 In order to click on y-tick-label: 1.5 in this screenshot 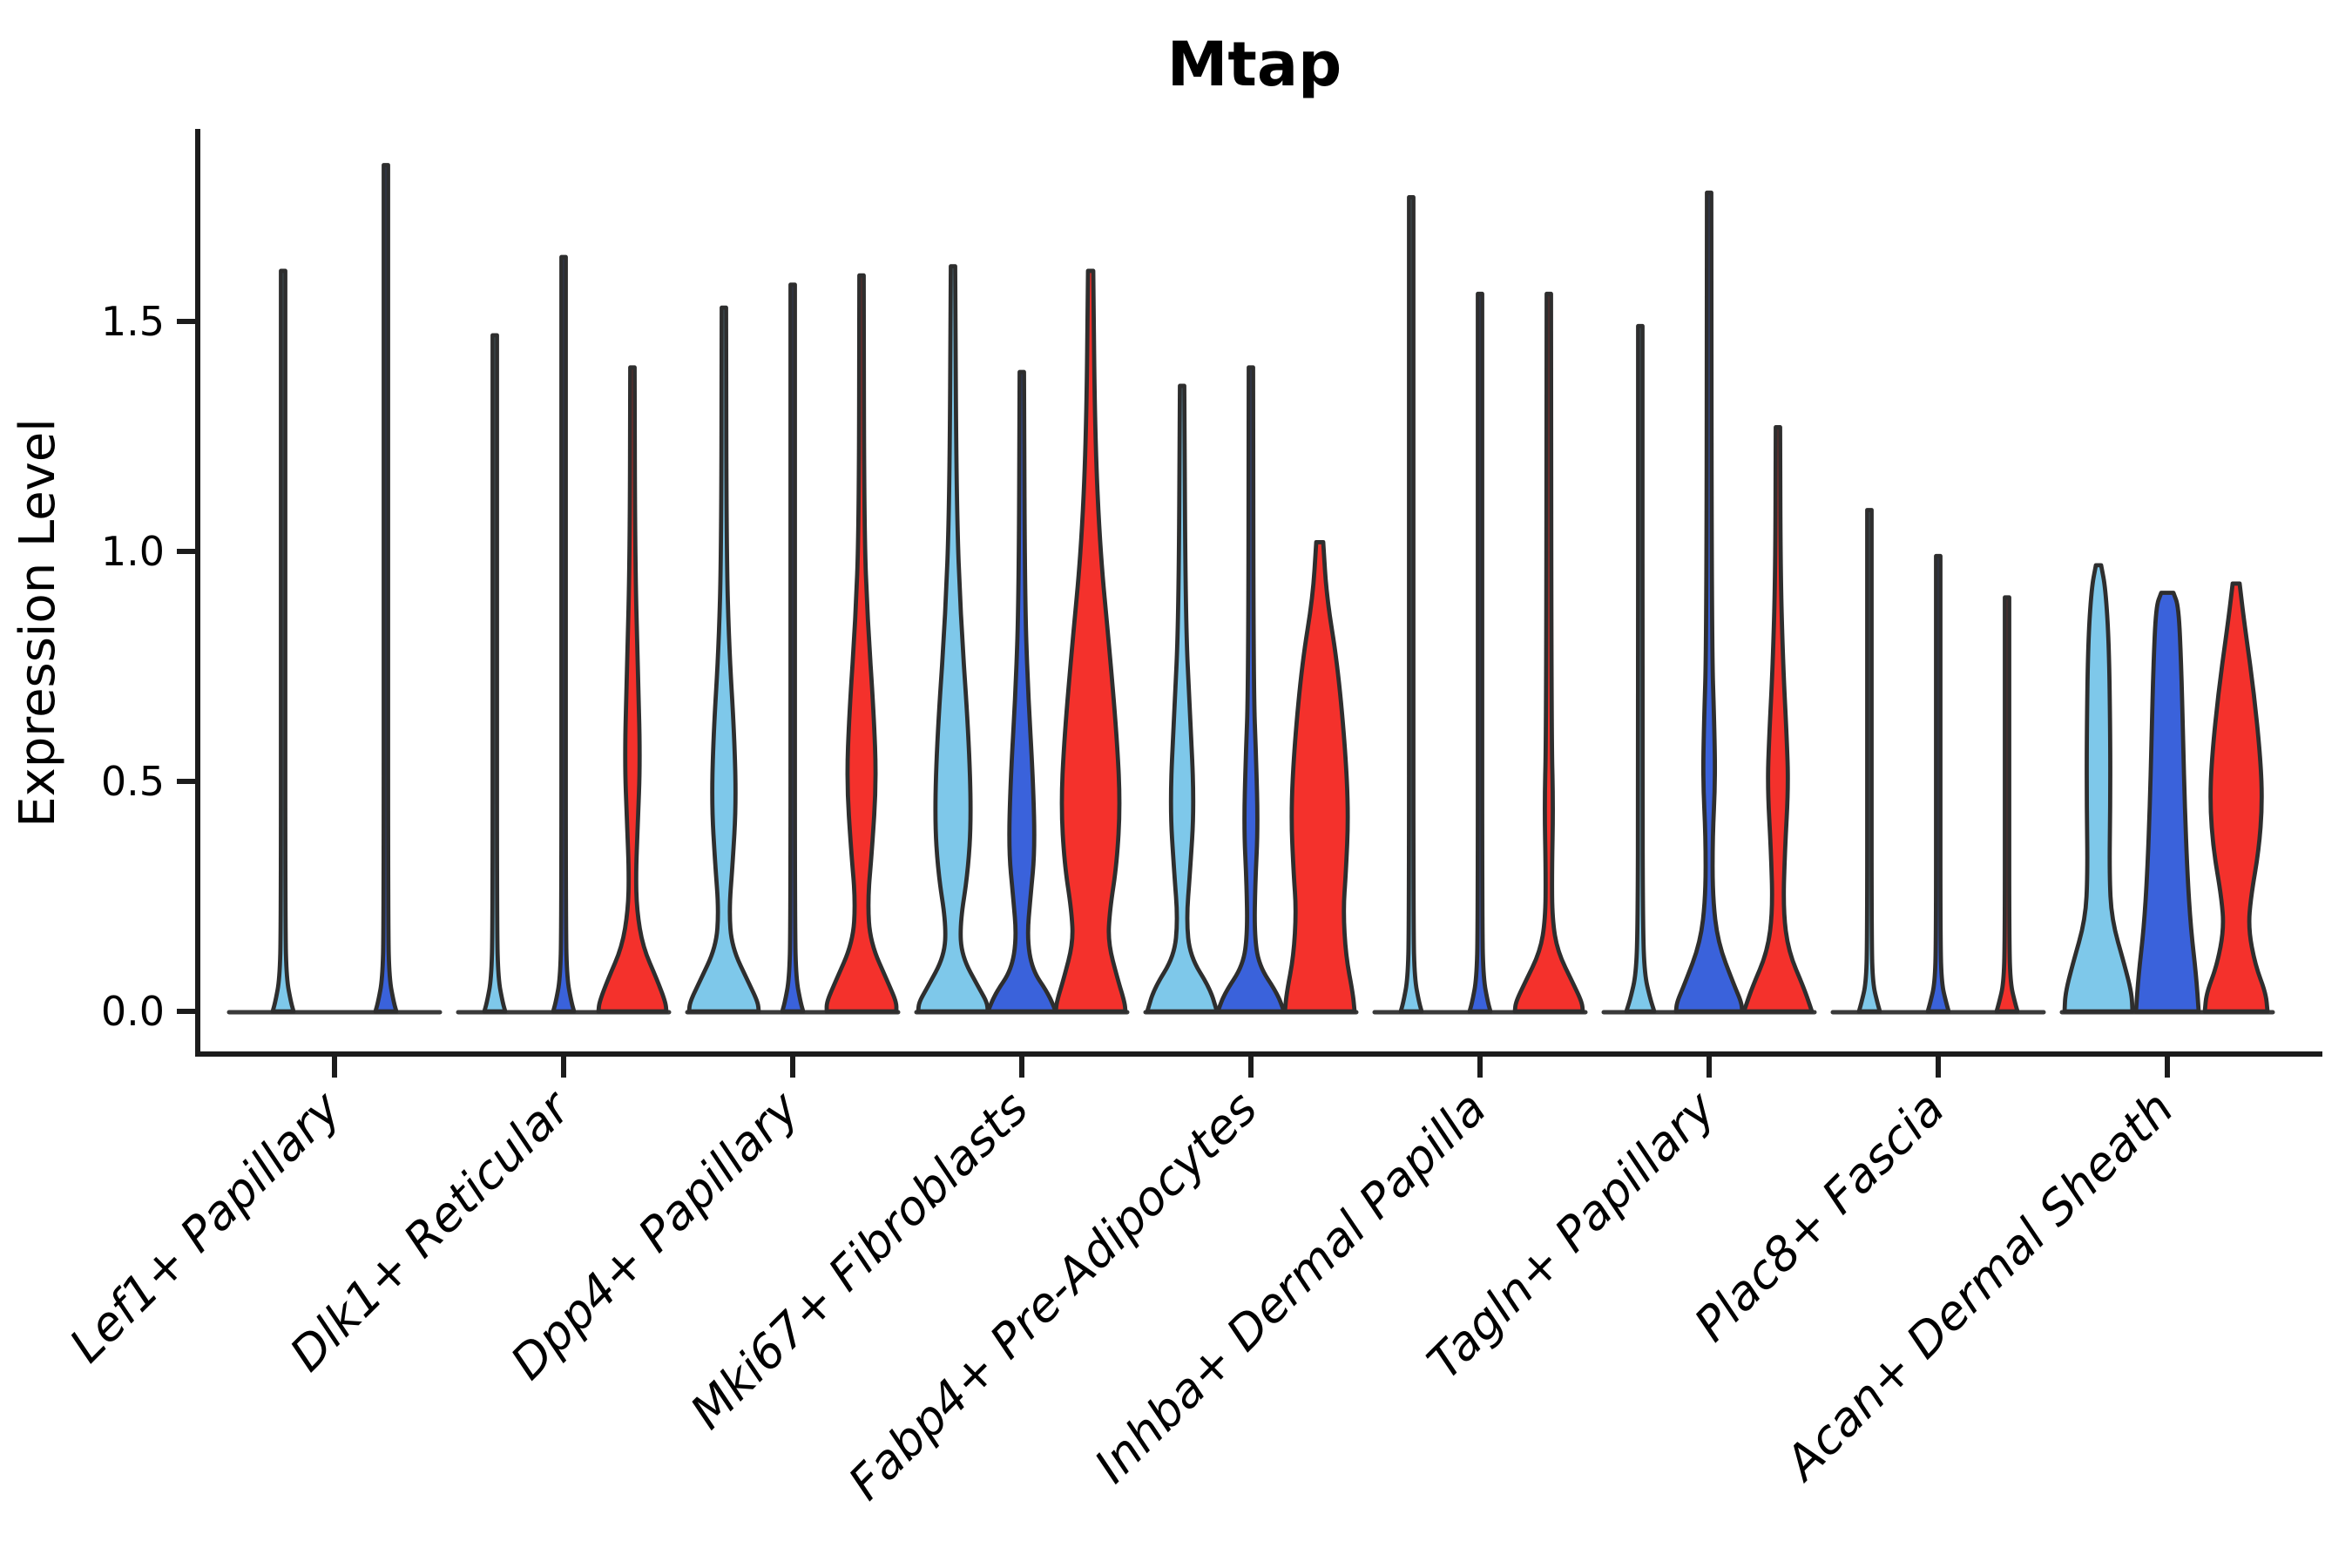, I will do `click(133, 321)`.